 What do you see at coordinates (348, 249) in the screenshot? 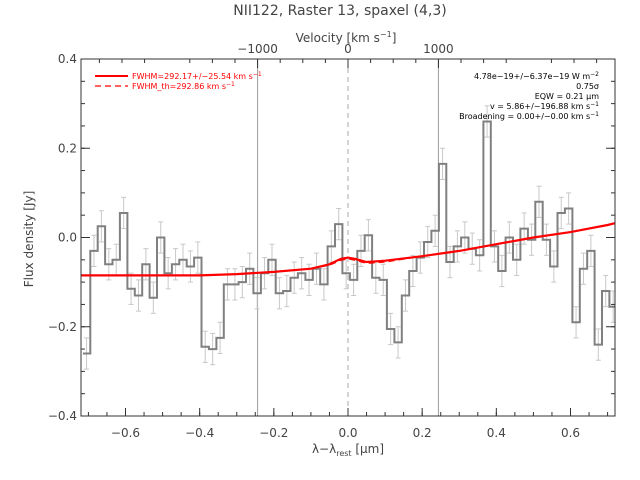
I see `gaussian-fit-line` at bounding box center [348, 249].